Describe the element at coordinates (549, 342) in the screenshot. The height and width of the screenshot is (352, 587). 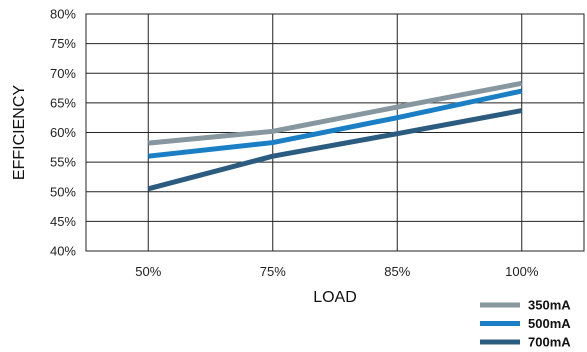
I see `legend-label-700mA: 700mA` at that location.